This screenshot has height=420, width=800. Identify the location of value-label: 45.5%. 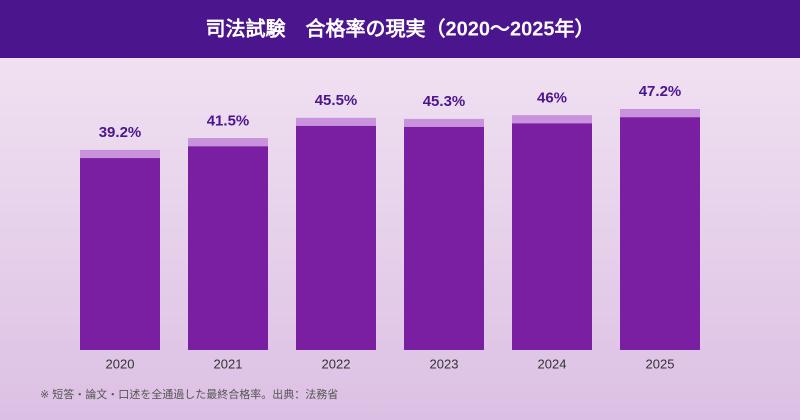
(336, 100).